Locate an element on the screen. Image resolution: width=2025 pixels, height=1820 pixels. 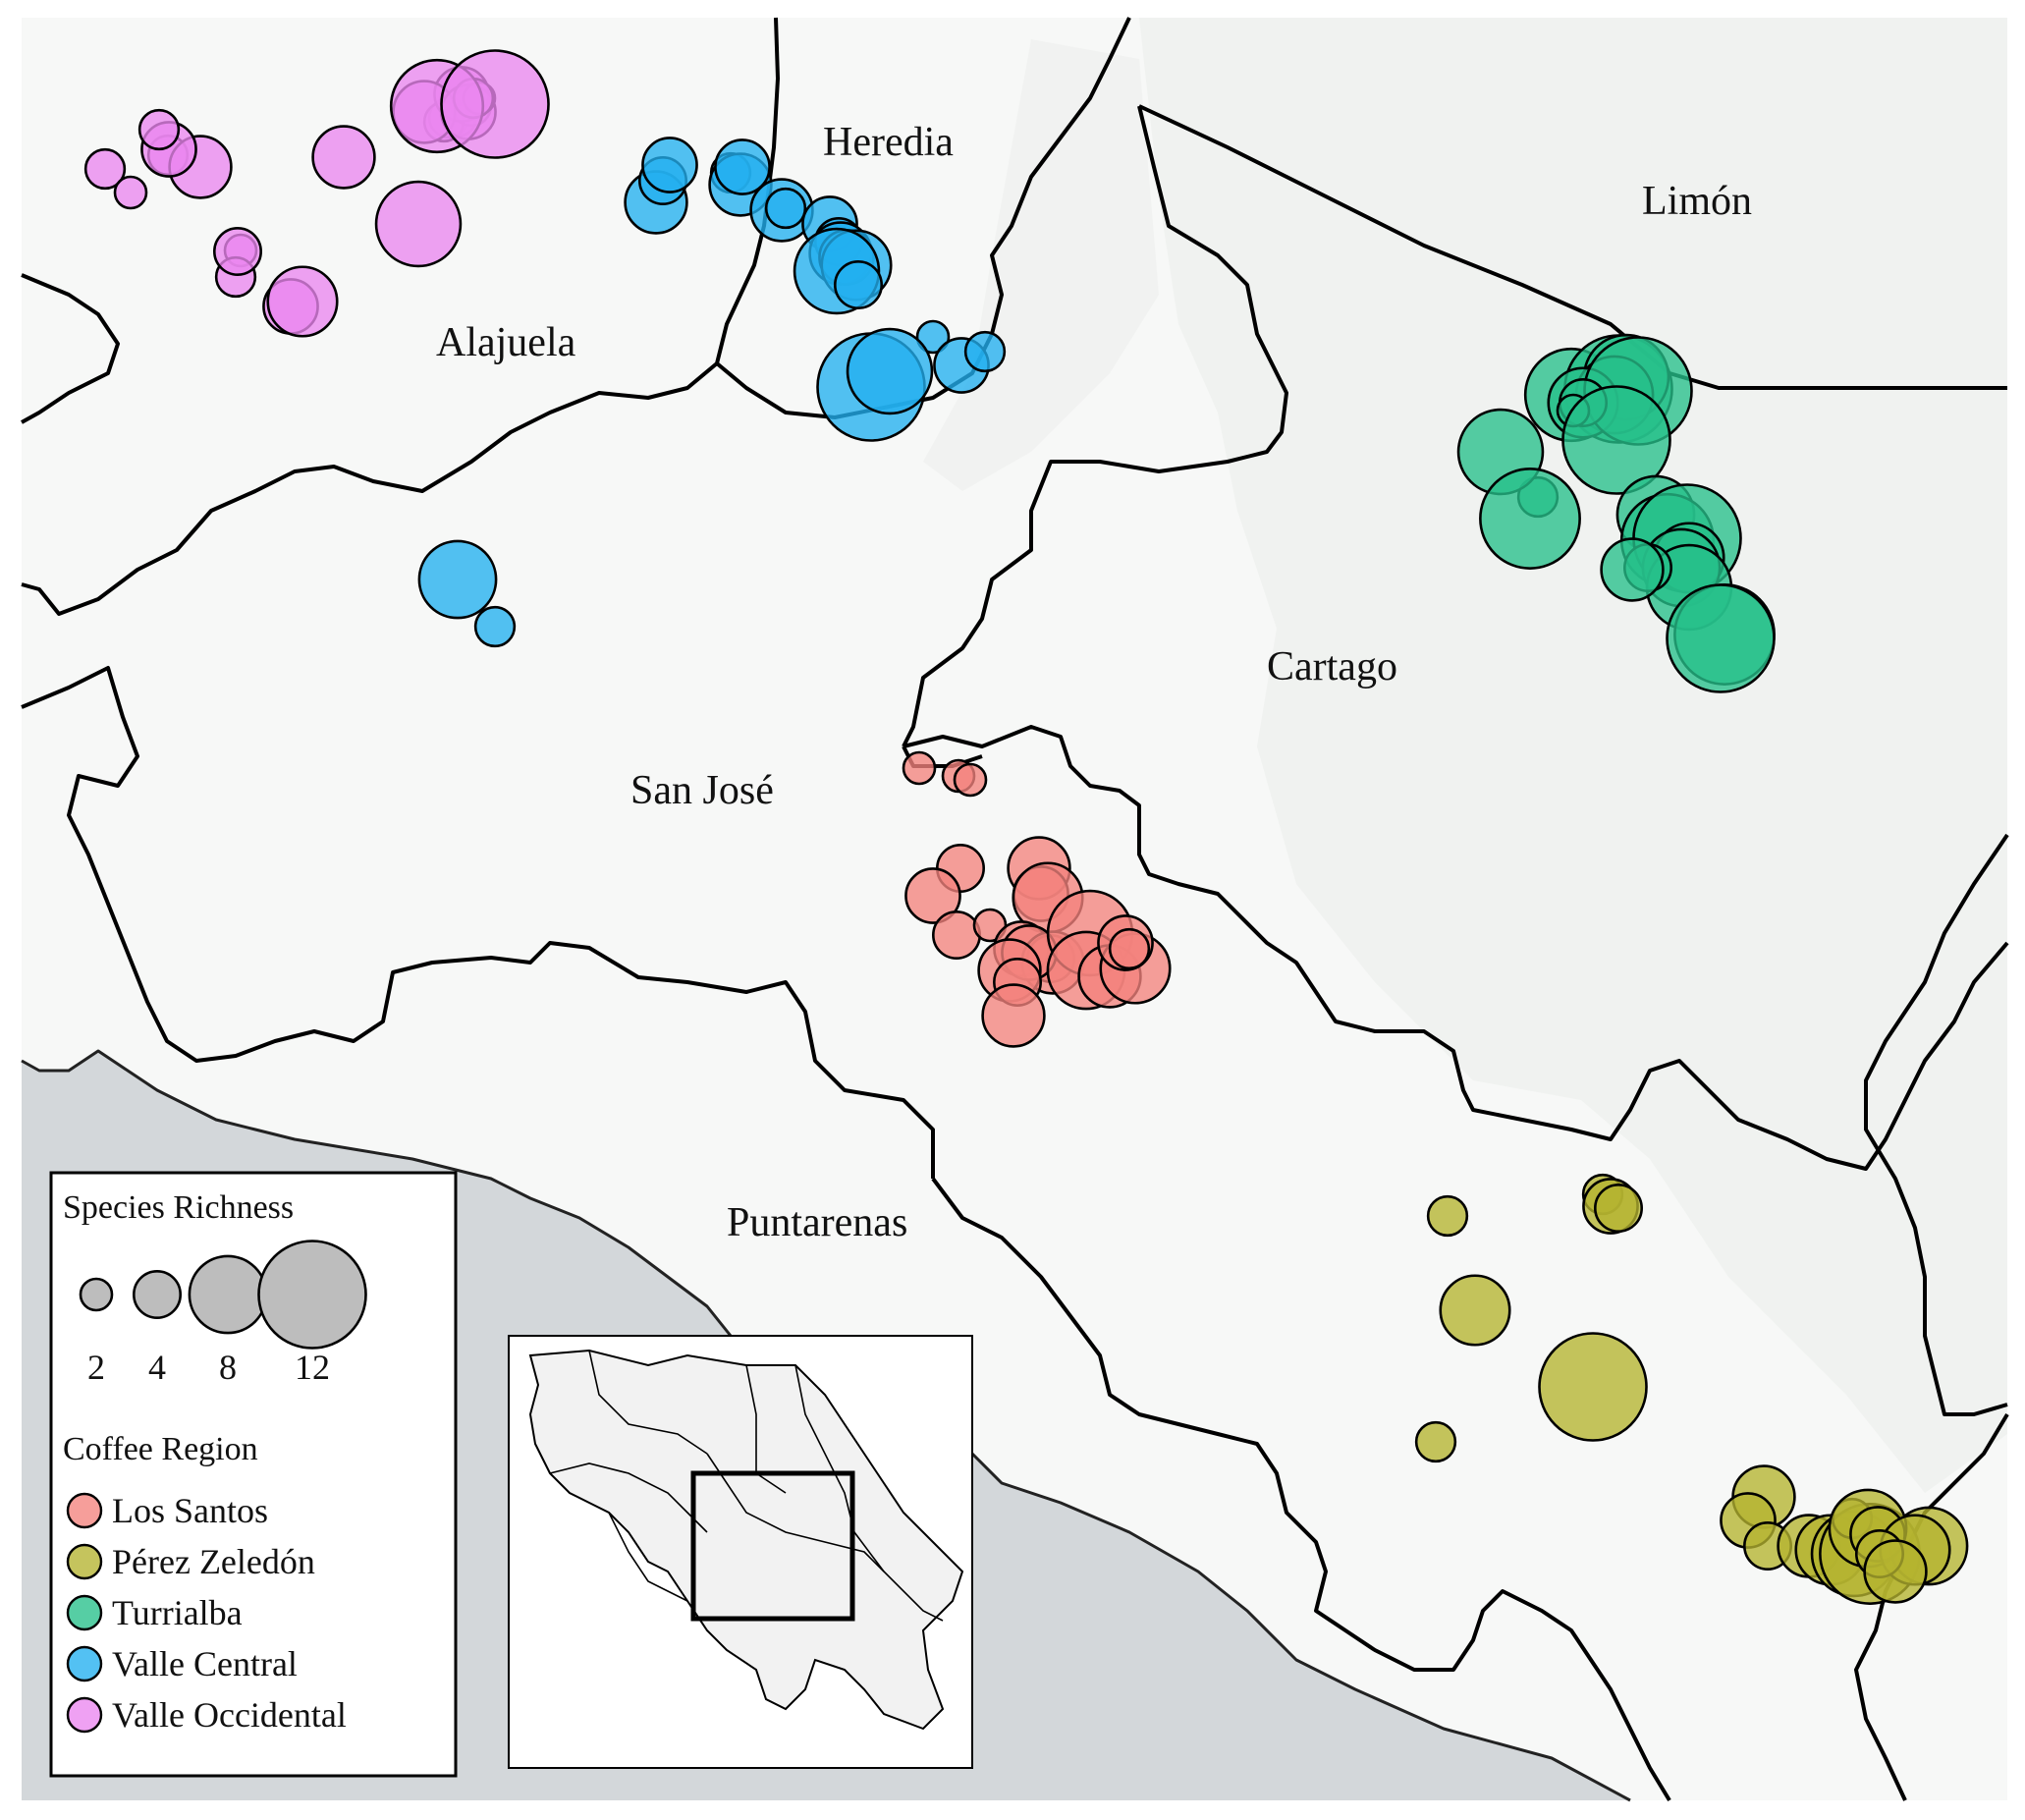
legend-region-label: Turrialba is located at coordinates (177, 1612).